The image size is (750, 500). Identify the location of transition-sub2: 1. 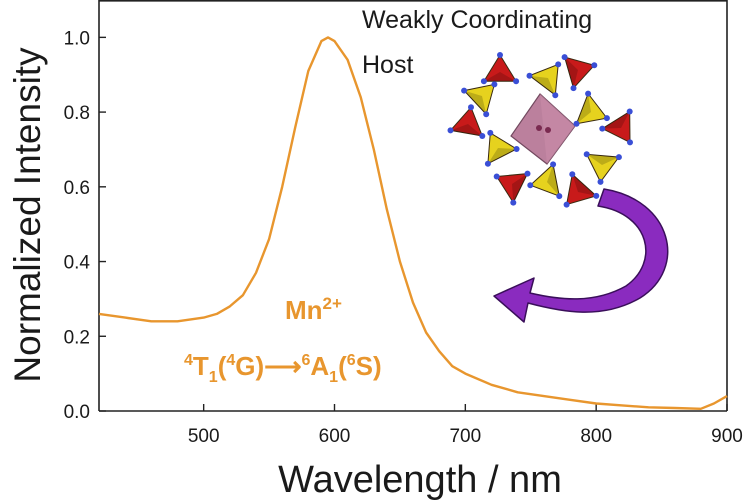
(333, 377).